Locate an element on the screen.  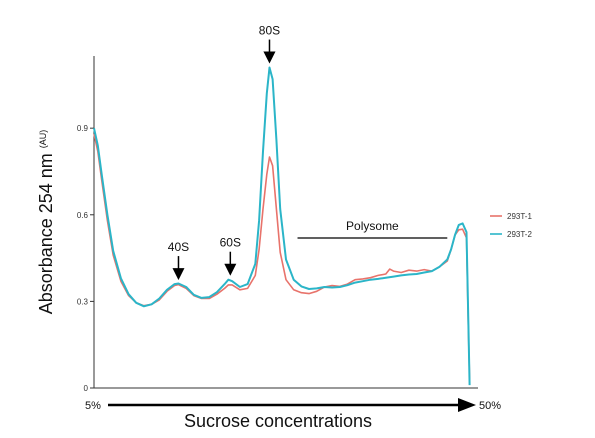
y-tick-label: 0.9 is located at coordinates (83, 128).